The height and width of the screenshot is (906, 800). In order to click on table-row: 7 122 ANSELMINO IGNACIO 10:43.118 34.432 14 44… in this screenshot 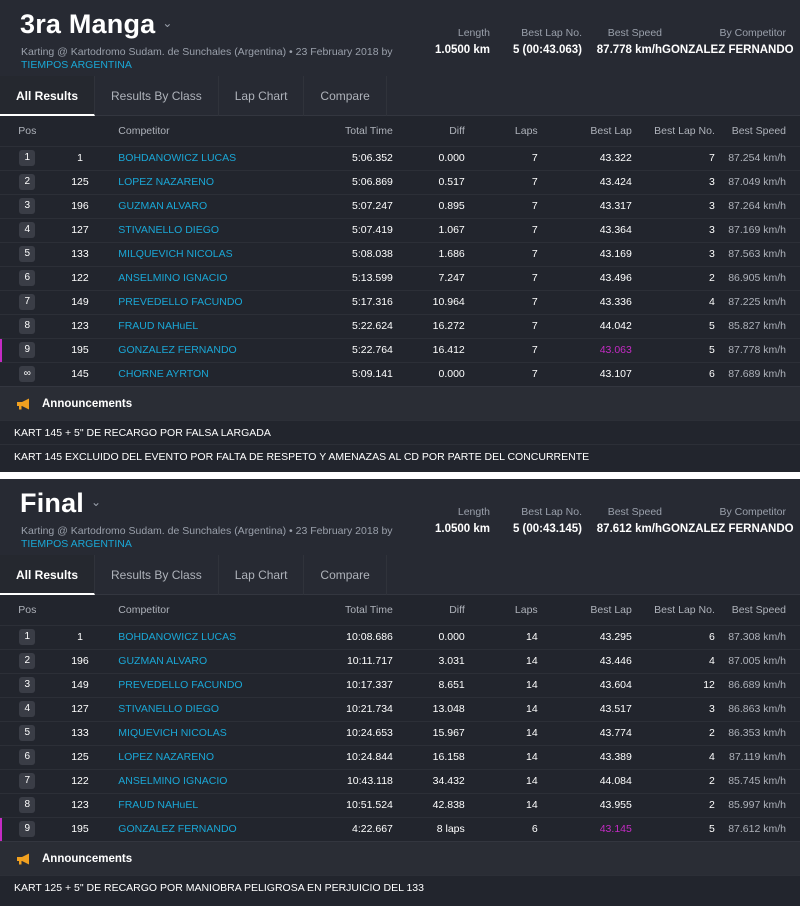, I will do `click(400, 781)`.